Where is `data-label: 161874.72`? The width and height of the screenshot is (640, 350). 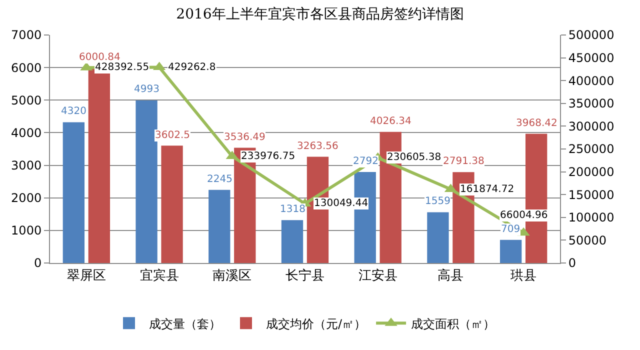
data-label: 161874.72 is located at coordinates (487, 189).